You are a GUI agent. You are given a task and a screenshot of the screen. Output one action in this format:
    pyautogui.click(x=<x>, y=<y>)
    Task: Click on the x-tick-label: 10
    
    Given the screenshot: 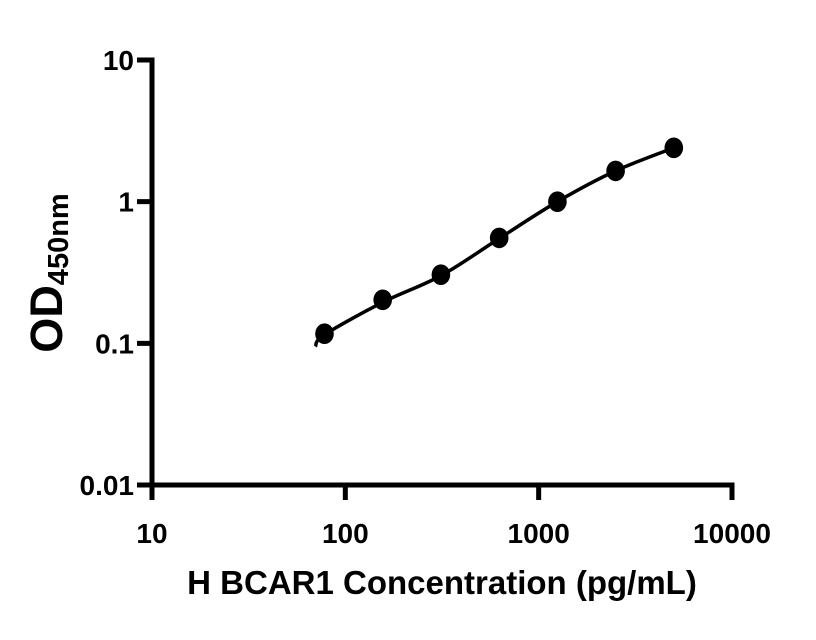 What is the action you would take?
    pyautogui.click(x=151, y=533)
    